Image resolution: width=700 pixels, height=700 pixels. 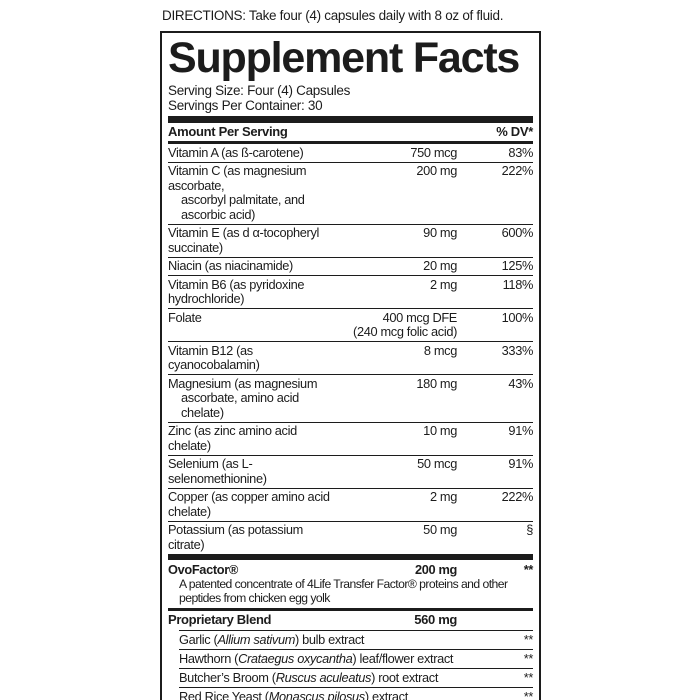 What do you see at coordinates (236, 152) in the screenshot?
I see `nutrient-name: Vitamin A (as ß-carotene)` at bounding box center [236, 152].